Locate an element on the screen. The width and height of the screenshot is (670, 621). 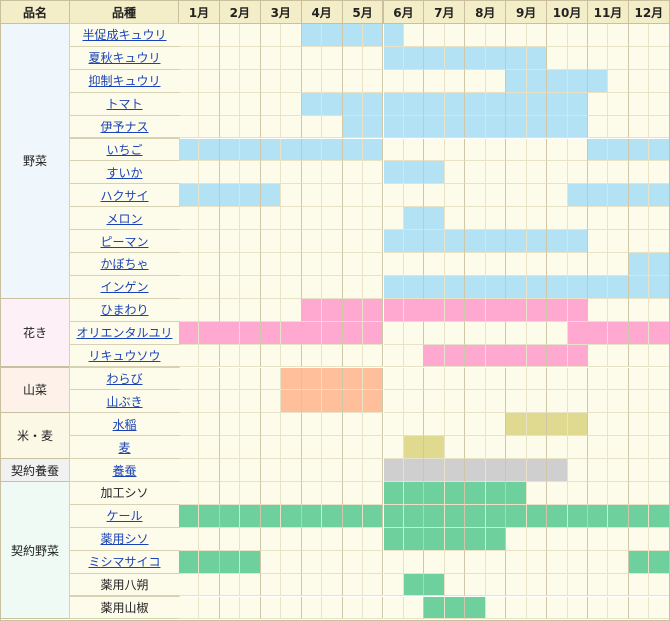
variety-link: ミシマサイコ is located at coordinates (124, 562).